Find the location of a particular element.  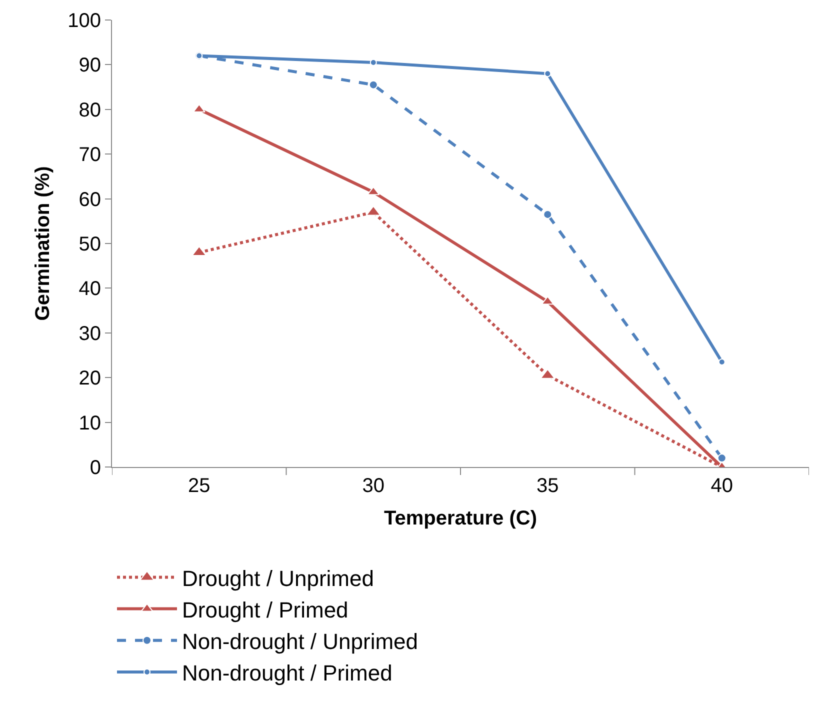

y-tick-label: 80 is located at coordinates (89, 110).